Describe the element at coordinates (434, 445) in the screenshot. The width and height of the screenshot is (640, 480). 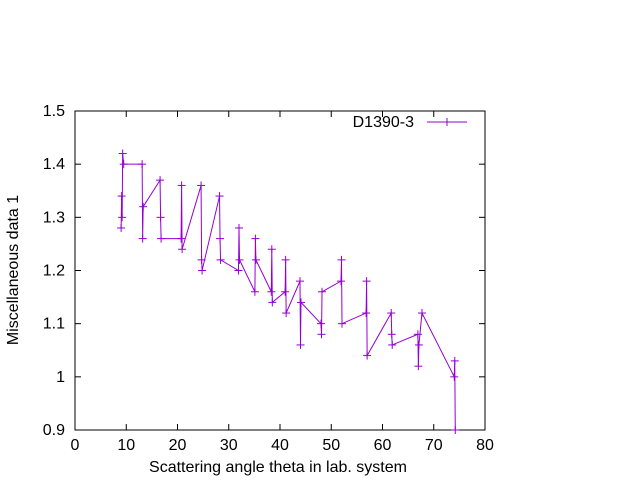
I see `x-tick-label: 70` at that location.